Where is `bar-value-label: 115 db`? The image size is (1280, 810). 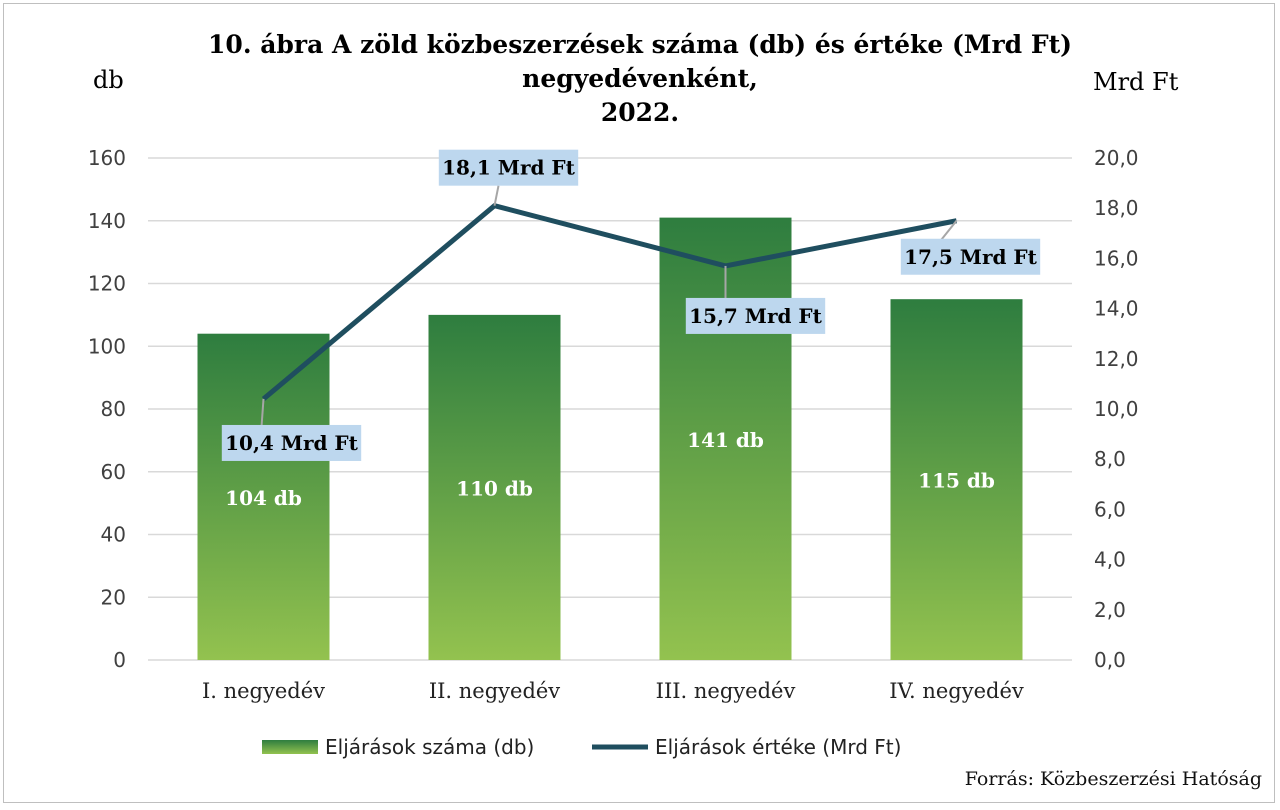
bar-value-label: 115 db is located at coordinates (956, 481).